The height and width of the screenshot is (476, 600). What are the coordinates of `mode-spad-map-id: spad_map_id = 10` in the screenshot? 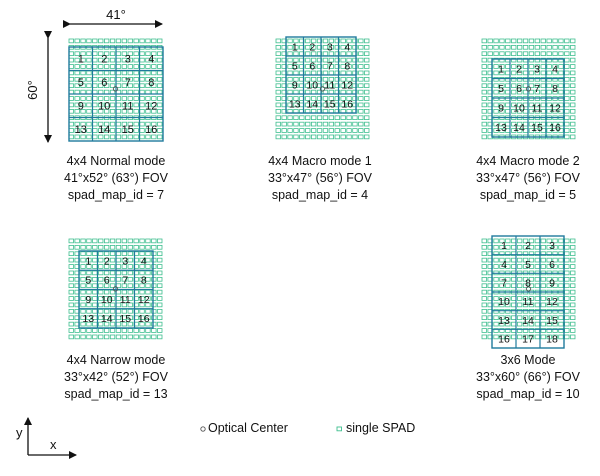 It's located at (528, 394).